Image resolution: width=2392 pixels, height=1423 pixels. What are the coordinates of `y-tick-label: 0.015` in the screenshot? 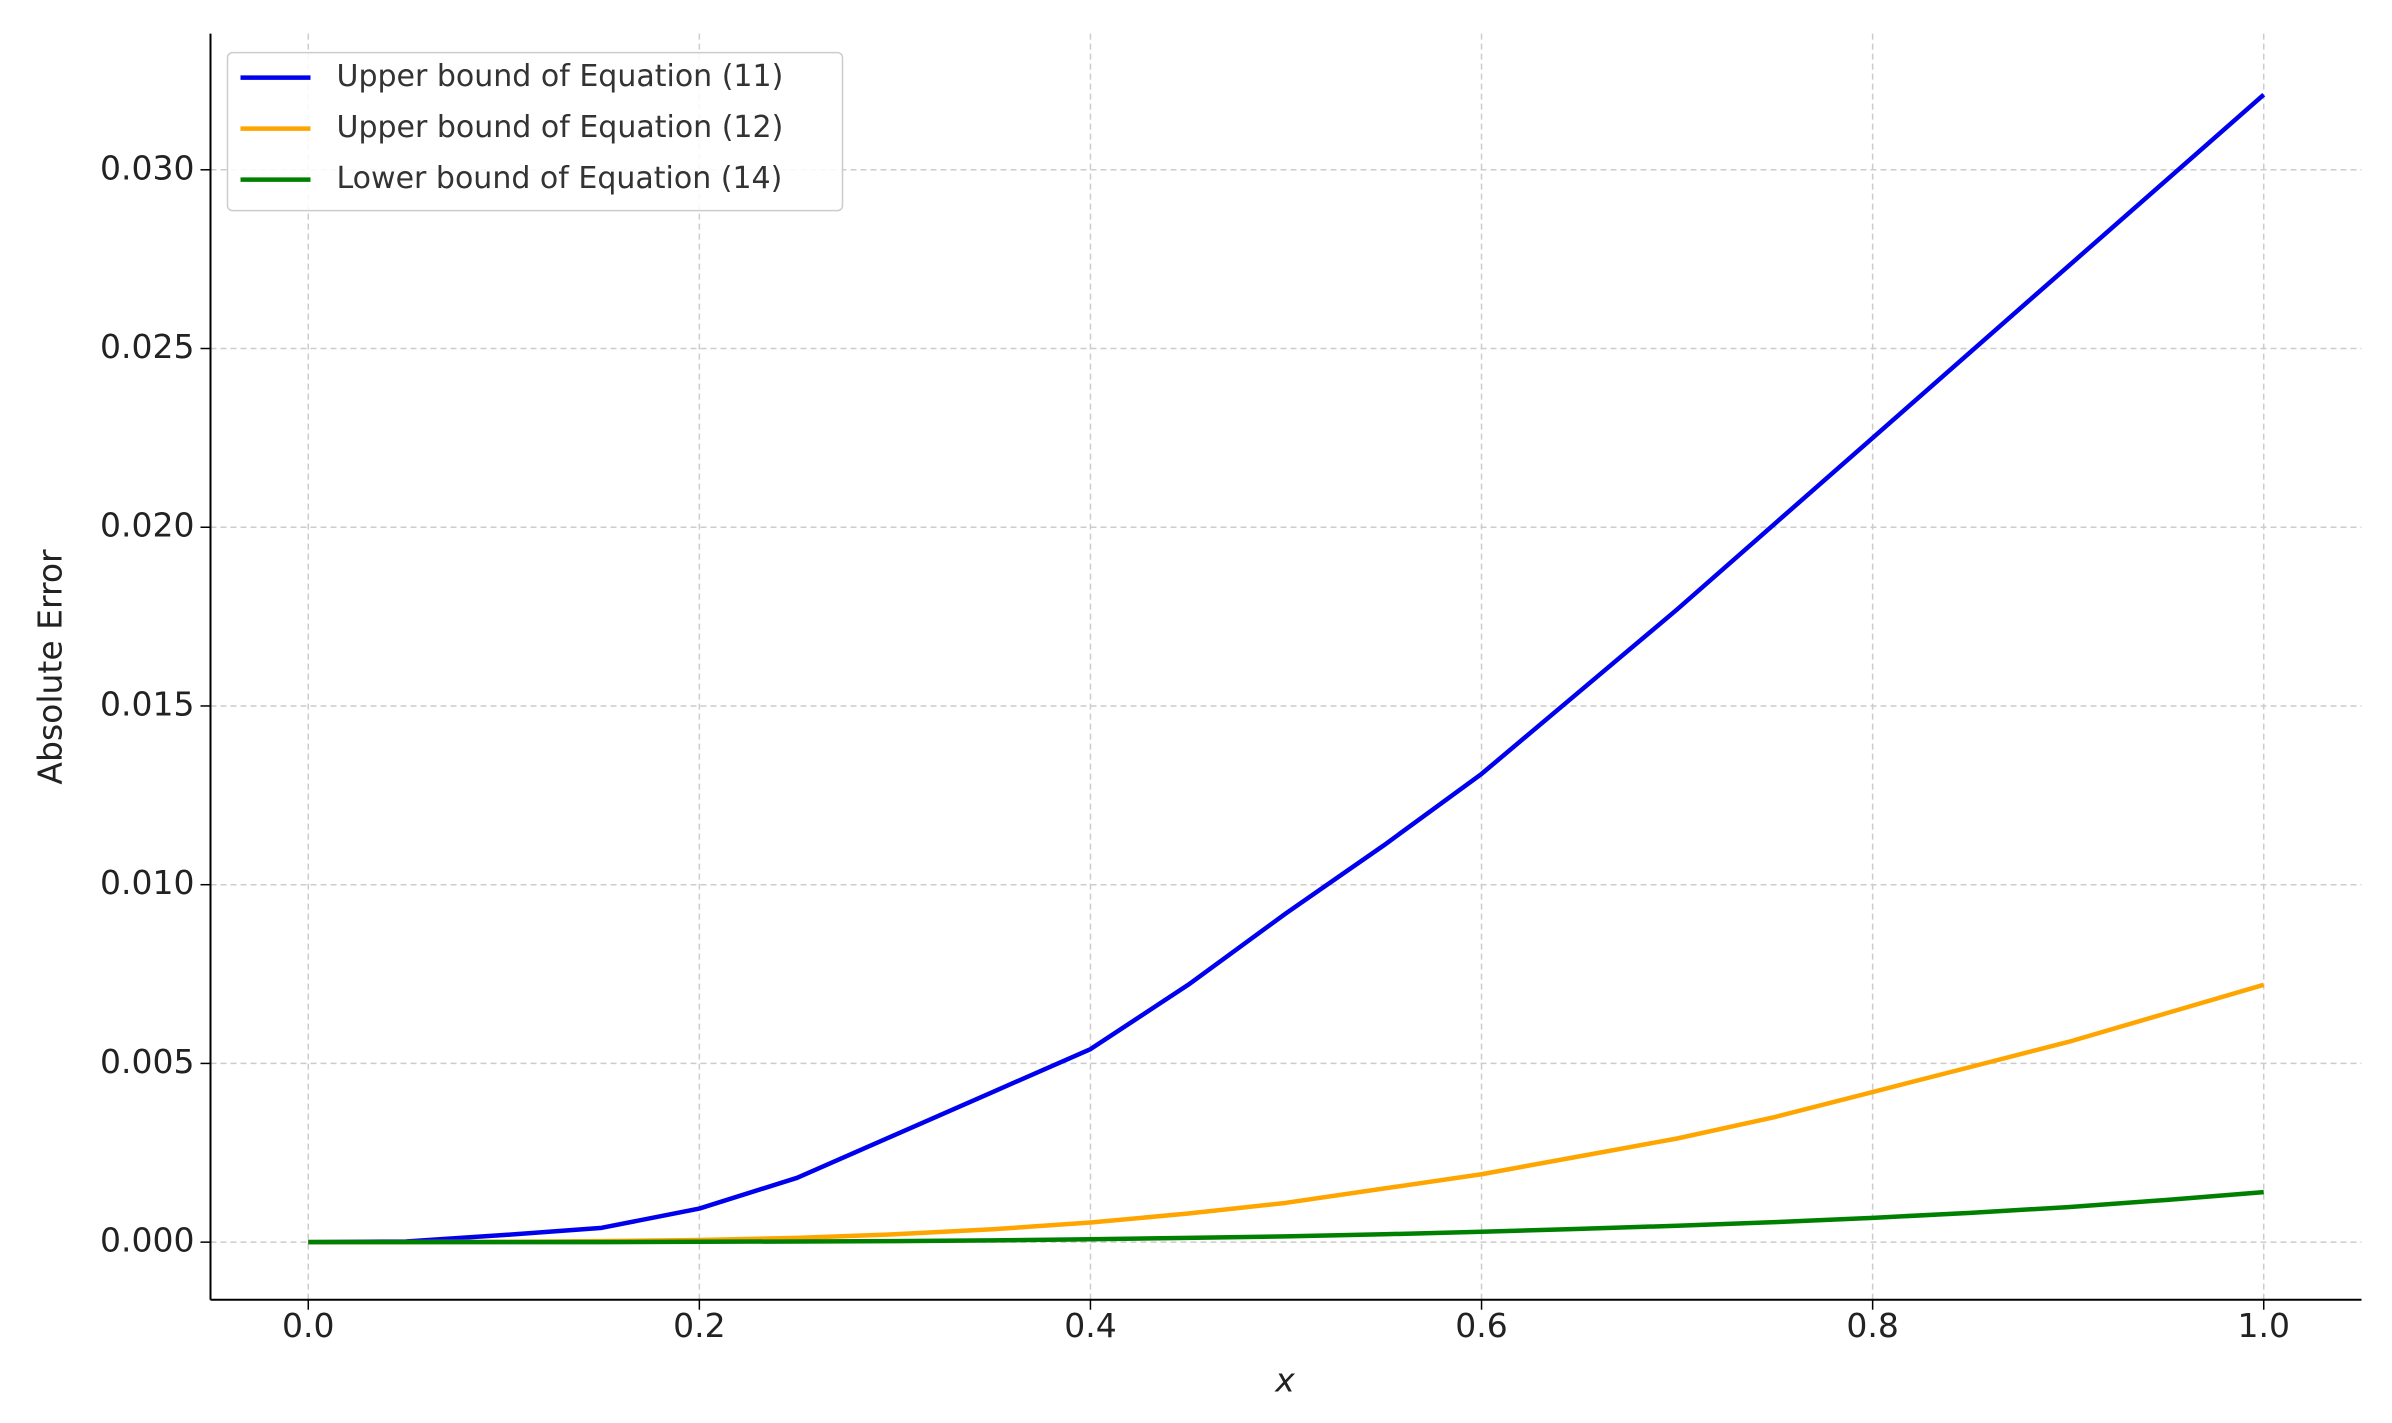 It's located at (147, 703).